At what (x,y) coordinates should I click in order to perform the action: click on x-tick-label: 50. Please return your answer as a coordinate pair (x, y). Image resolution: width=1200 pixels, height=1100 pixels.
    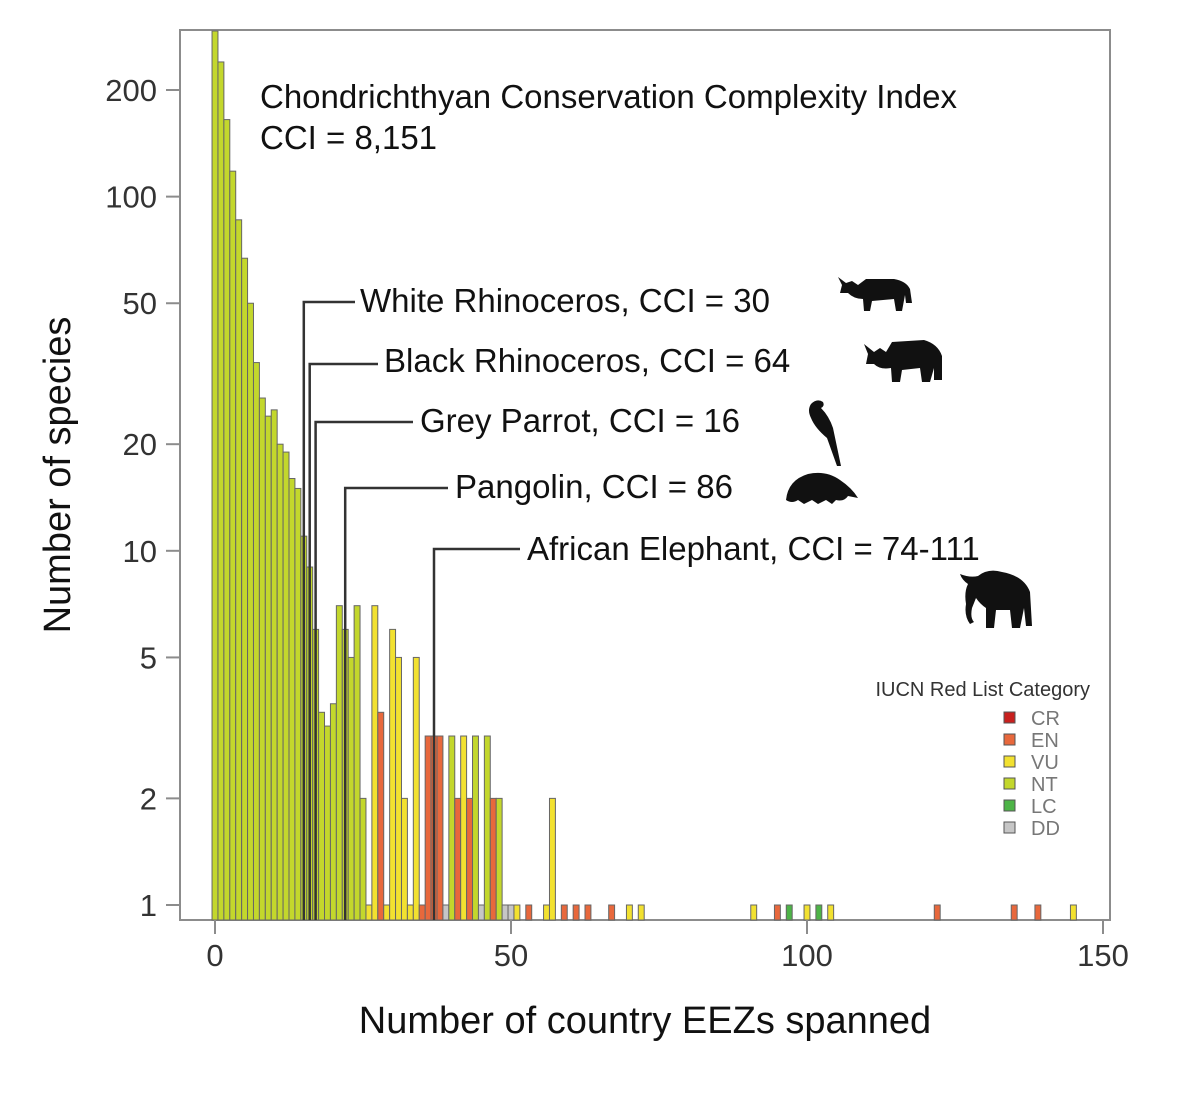
    Looking at the image, I should click on (511, 955).